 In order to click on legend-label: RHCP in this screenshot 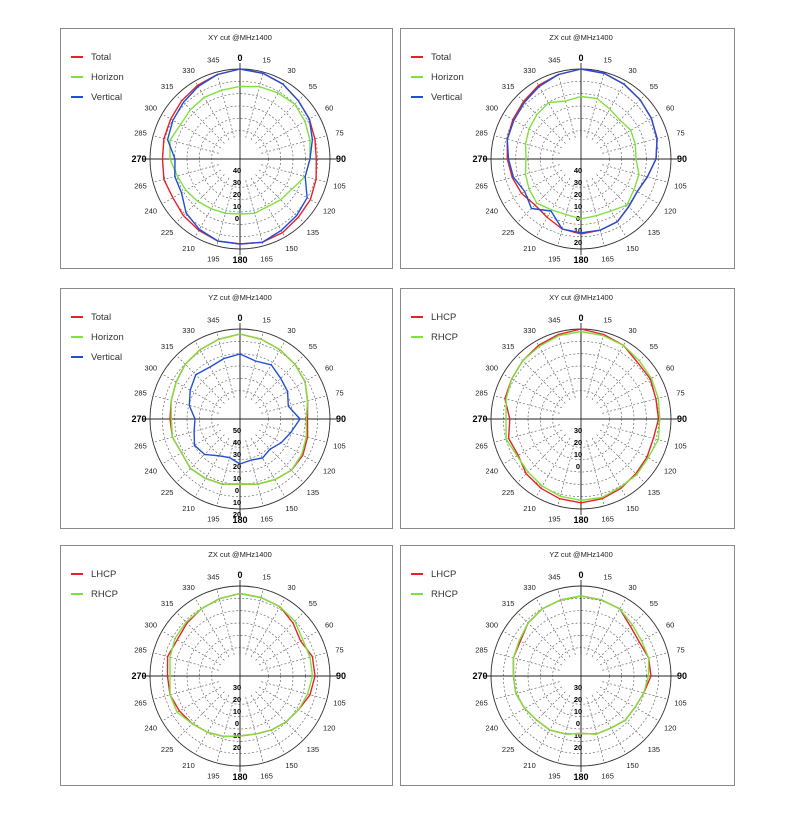, I will do `click(444, 337)`.